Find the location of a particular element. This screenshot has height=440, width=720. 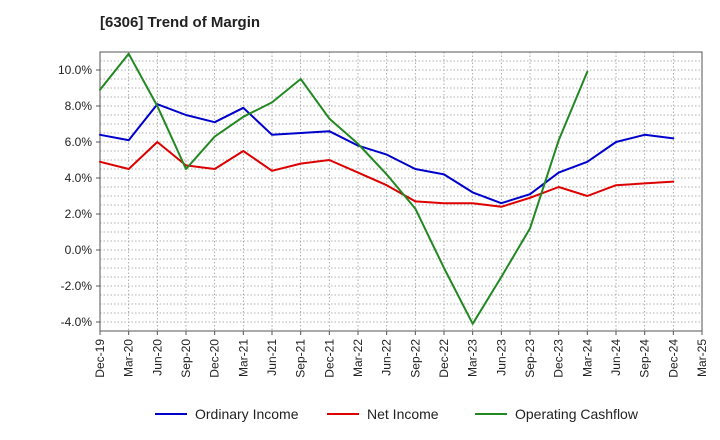

x-tick-label: Sep-23 is located at coordinates (530, 358).